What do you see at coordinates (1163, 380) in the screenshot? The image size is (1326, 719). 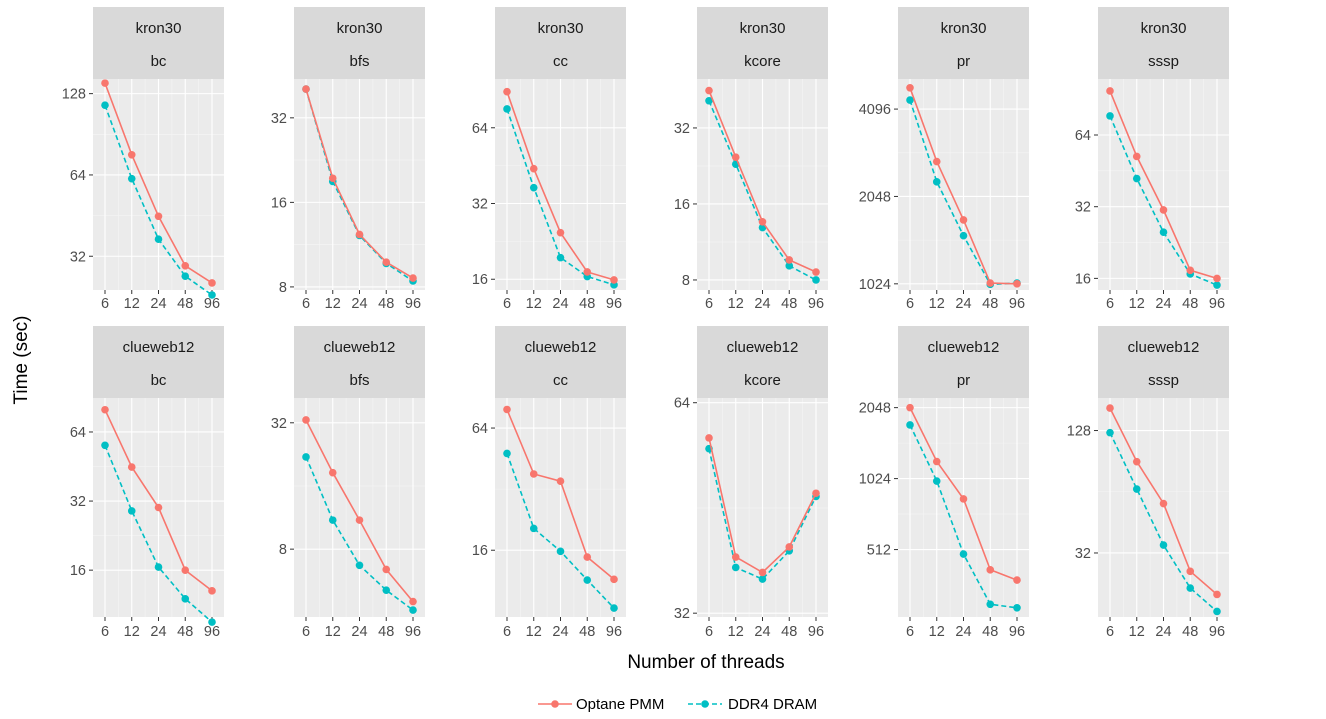 I see `strip-algorithm-label: sssp` at bounding box center [1163, 380].